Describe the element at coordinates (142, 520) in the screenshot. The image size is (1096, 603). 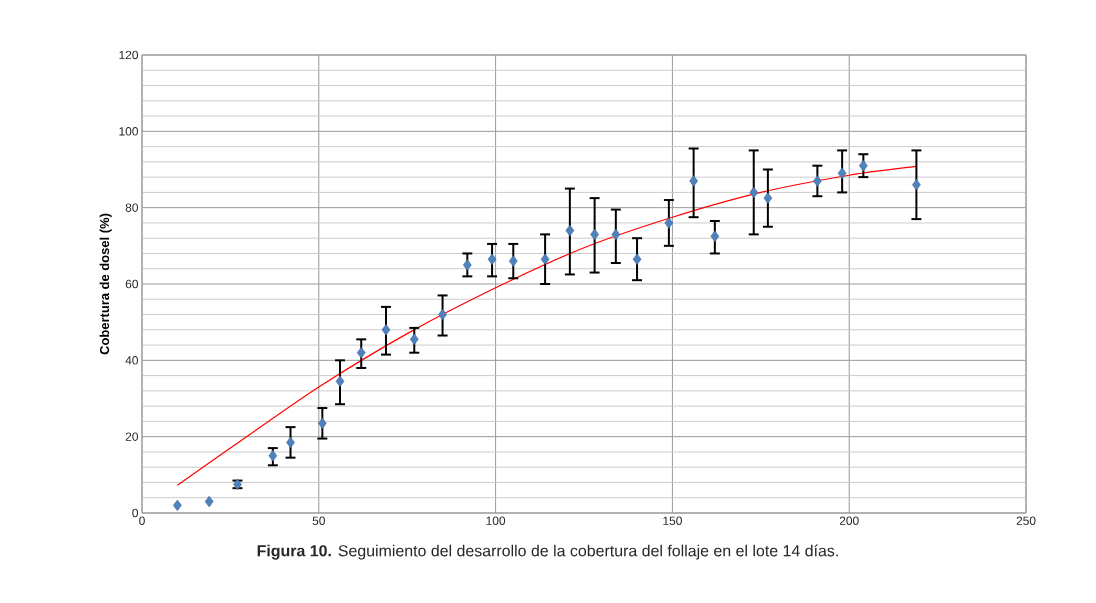
I see `x-tick-label: 0` at that location.